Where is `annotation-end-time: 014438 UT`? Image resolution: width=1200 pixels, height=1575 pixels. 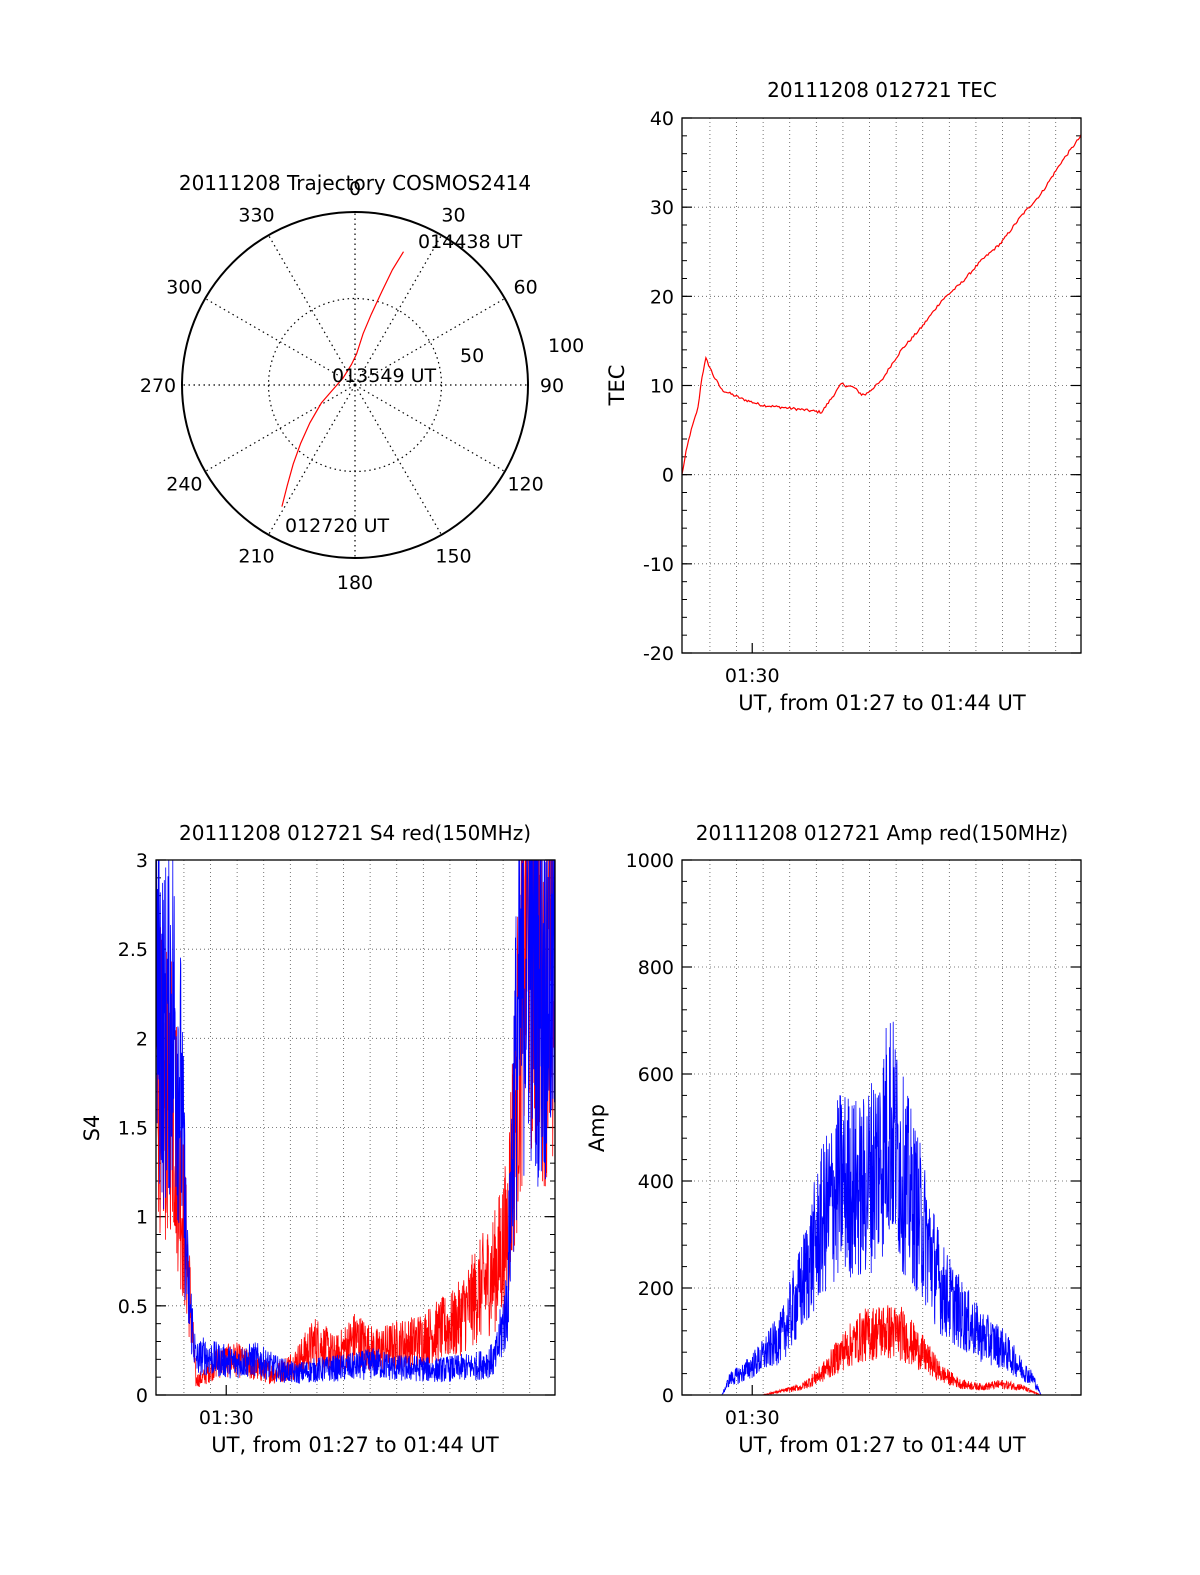 annotation-end-time: 014438 UT is located at coordinates (470, 242).